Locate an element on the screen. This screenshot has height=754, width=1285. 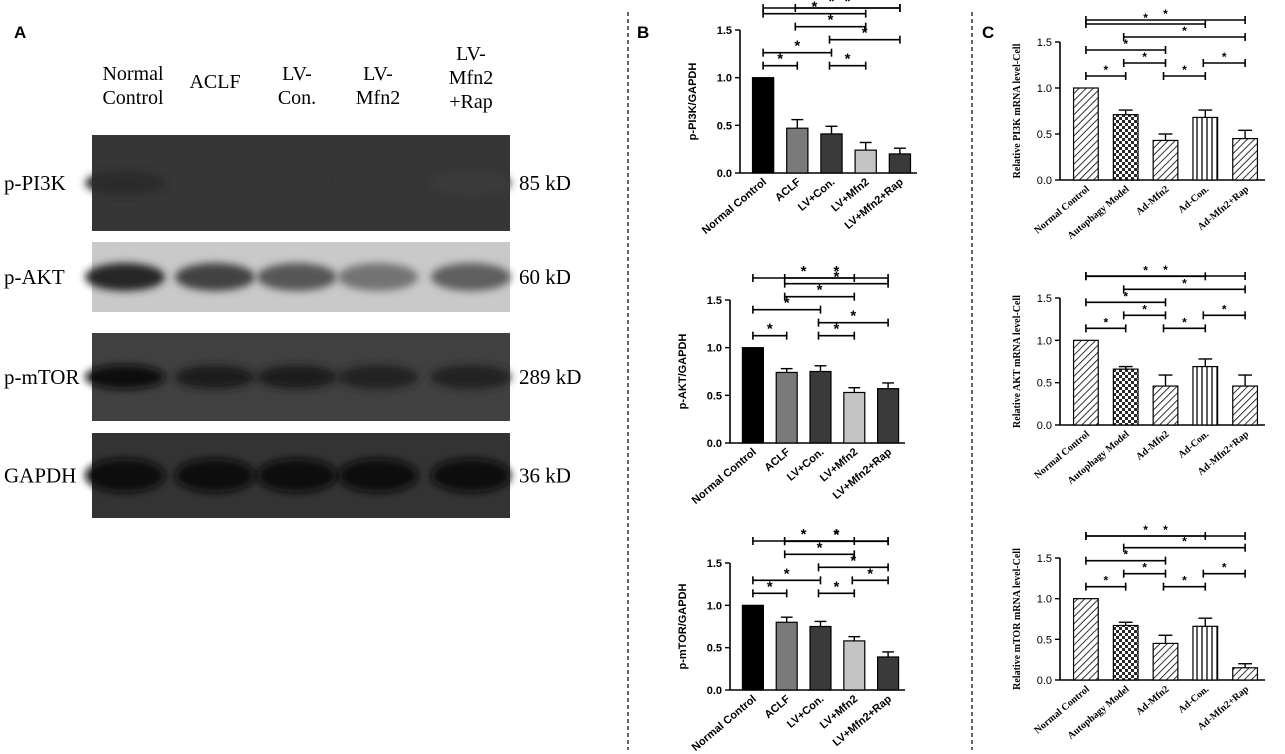
lane-label: LV-Mfn2 +Rap is located at coordinates (471, 78).